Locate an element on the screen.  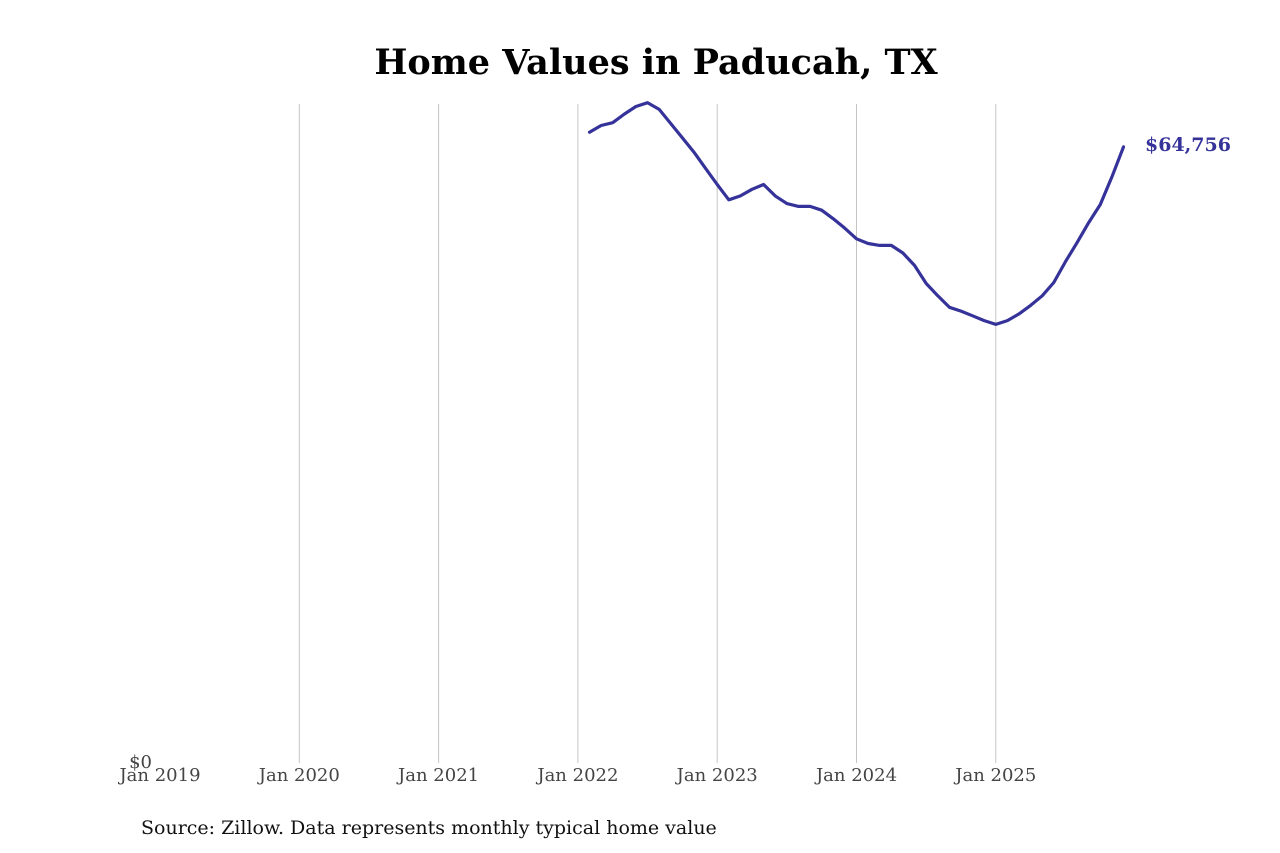
x-tick-label-3: Jan 2022 is located at coordinates (576, 775).